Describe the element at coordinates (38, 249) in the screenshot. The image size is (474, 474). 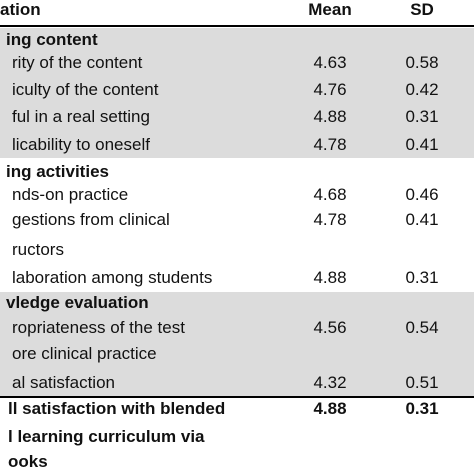
I see `item-label: ructors` at that location.